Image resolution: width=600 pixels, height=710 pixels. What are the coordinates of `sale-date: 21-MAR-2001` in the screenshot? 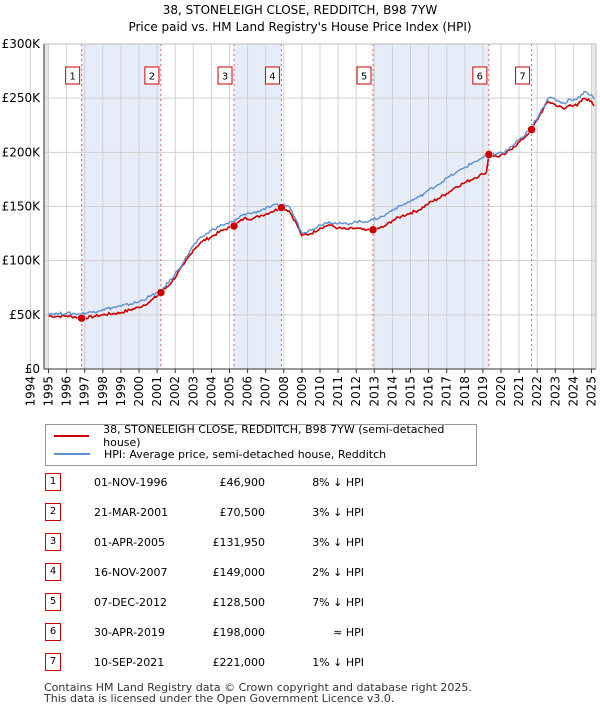 It's located at (131, 512).